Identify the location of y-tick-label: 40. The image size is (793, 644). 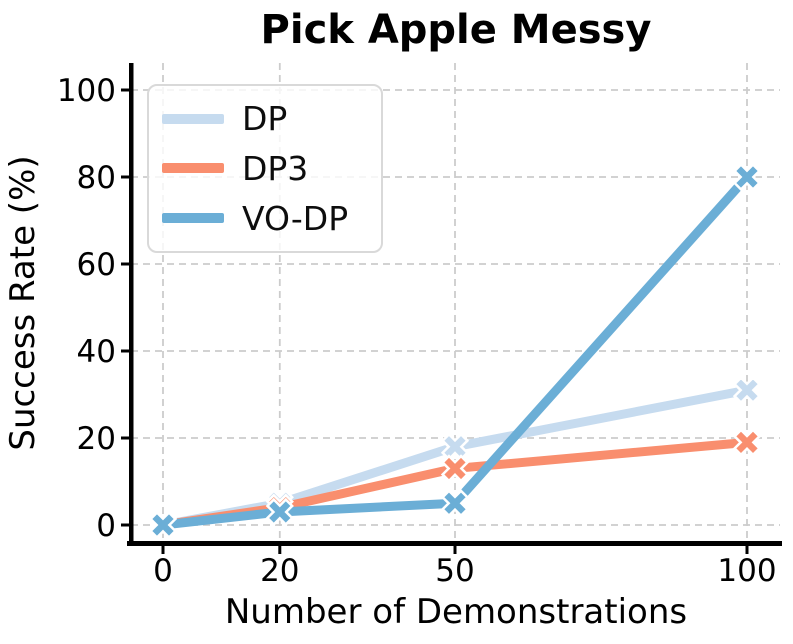
(96, 352).